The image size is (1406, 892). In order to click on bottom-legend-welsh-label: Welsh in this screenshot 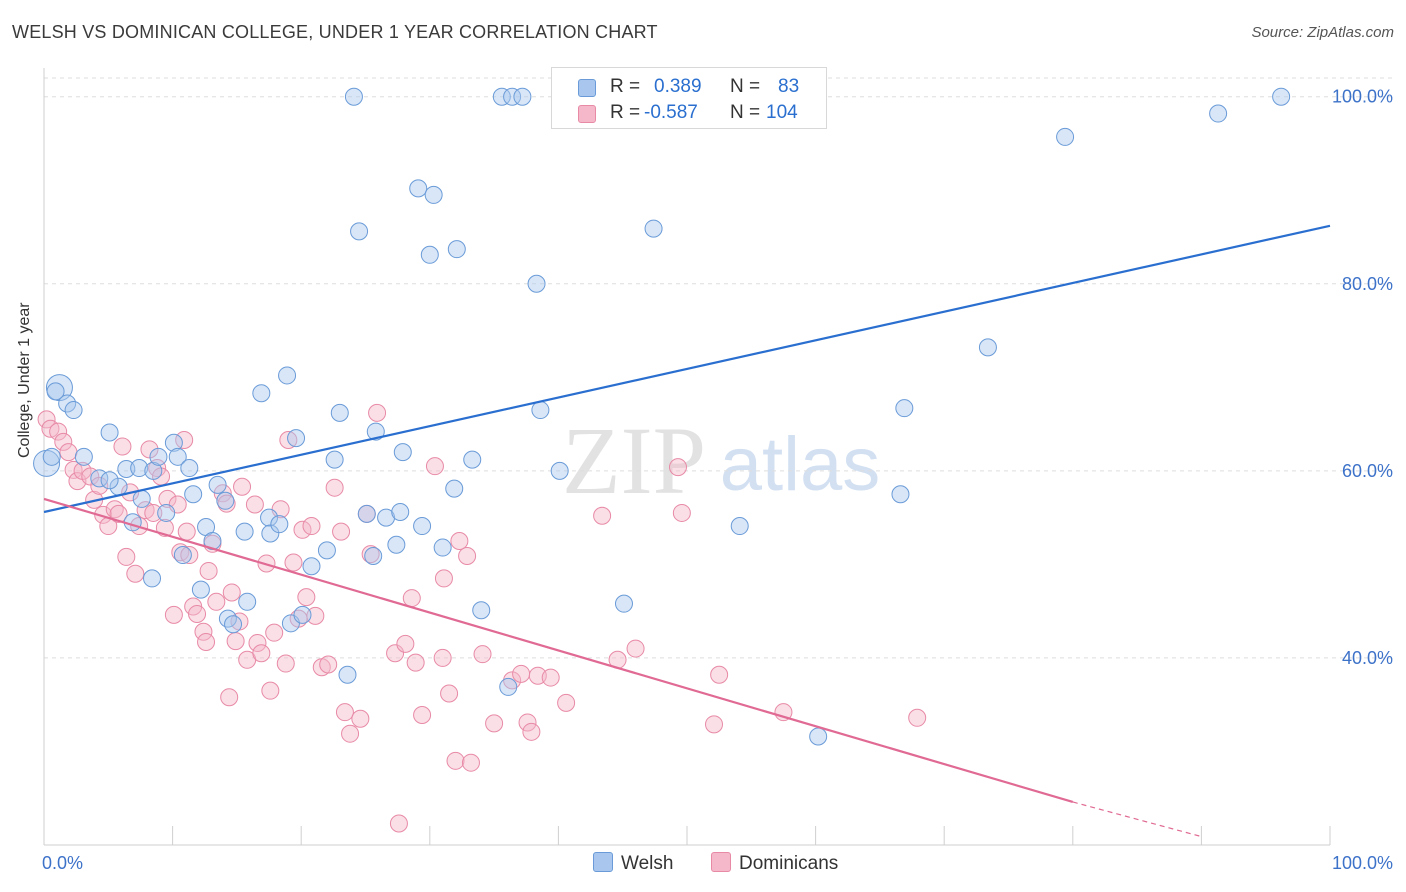, I will do `click(647, 863)`.